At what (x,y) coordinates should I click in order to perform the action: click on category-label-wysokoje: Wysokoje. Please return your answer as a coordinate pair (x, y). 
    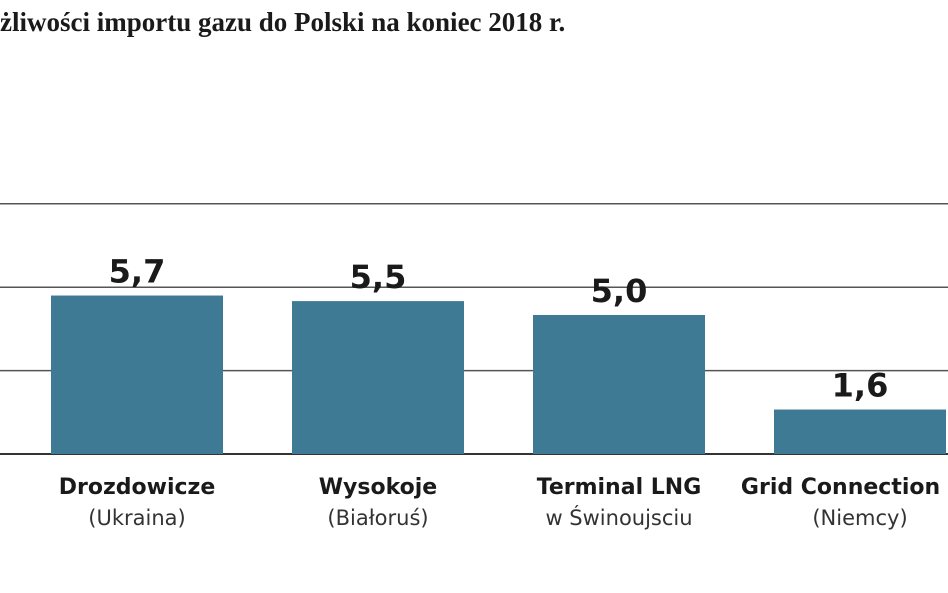
    Looking at the image, I should click on (378, 487).